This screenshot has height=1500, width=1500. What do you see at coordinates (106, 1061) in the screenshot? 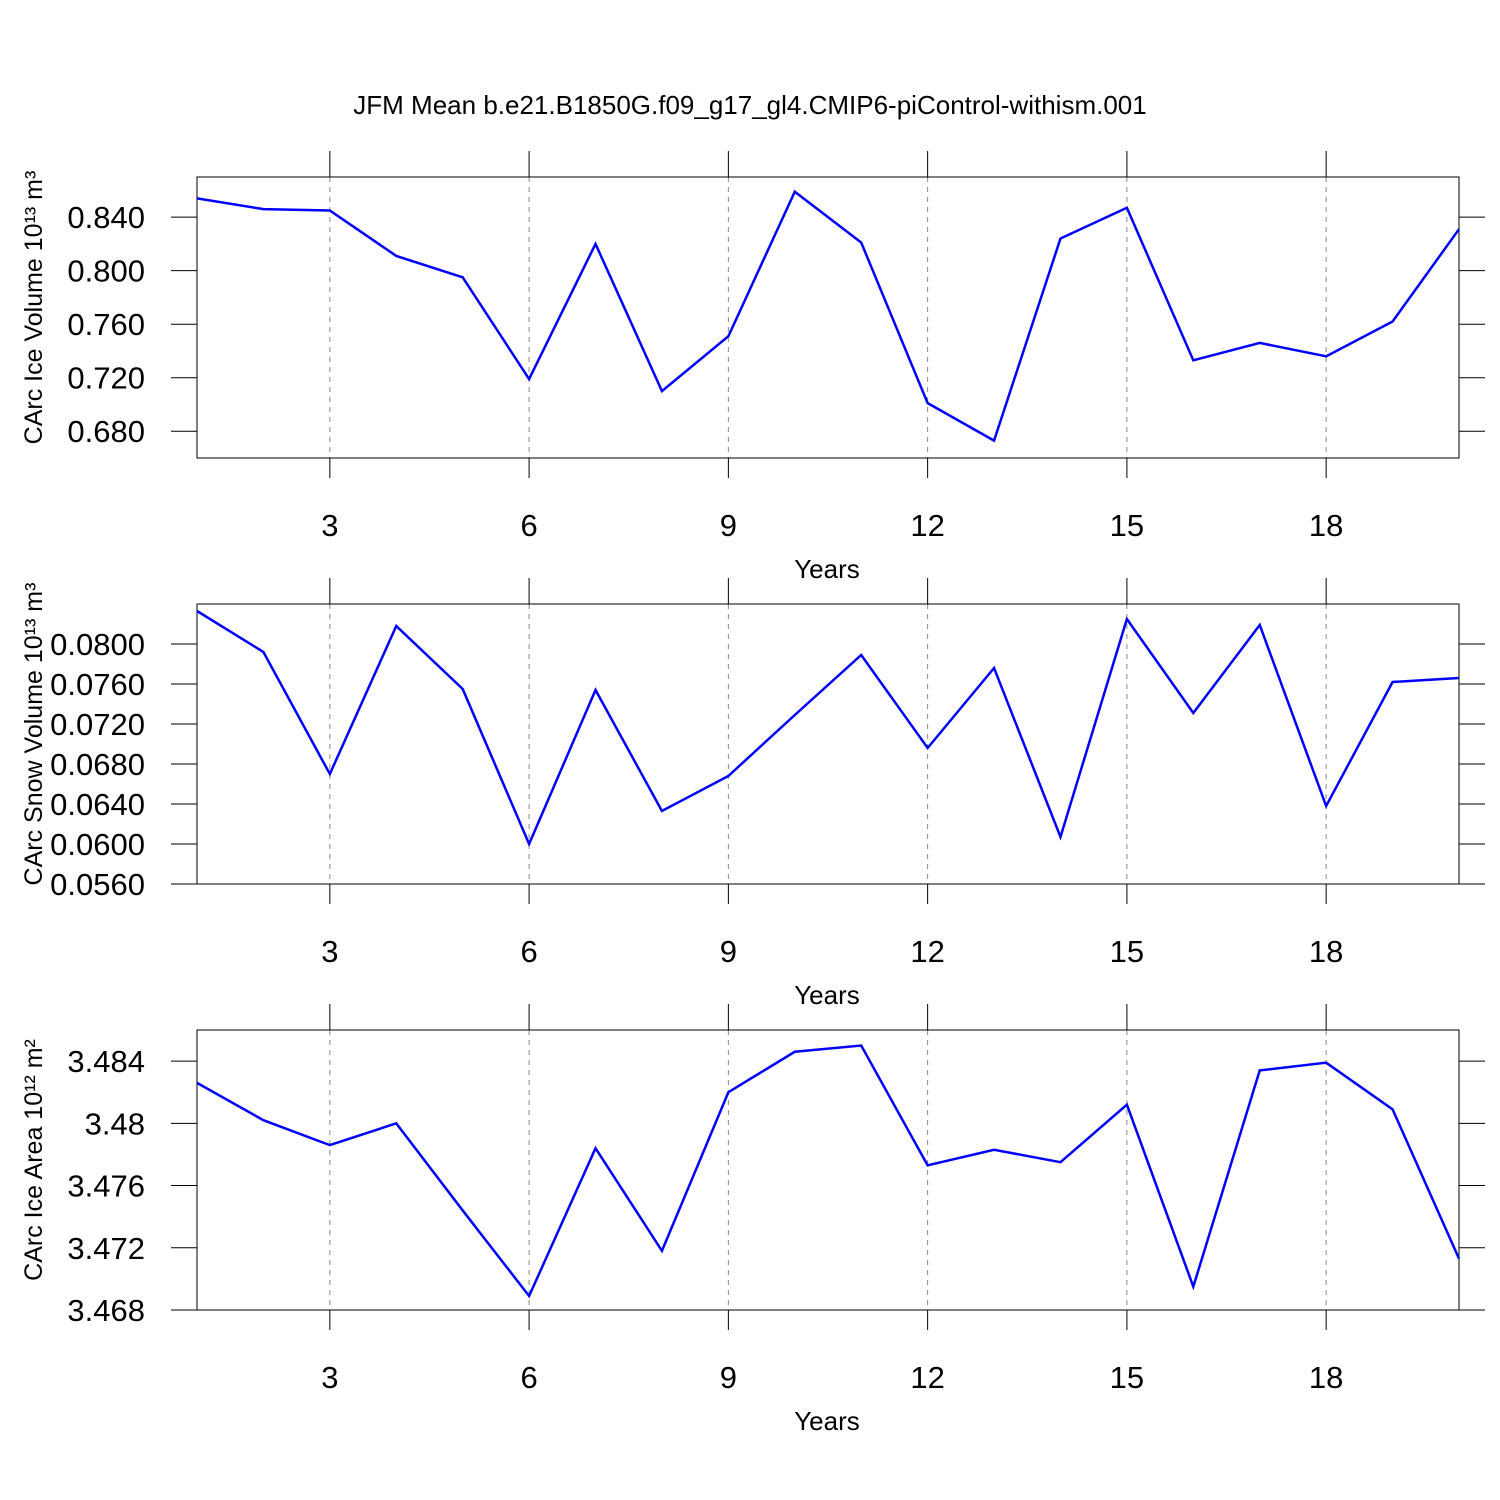
I see `y-tick-label: 3.484` at bounding box center [106, 1061].